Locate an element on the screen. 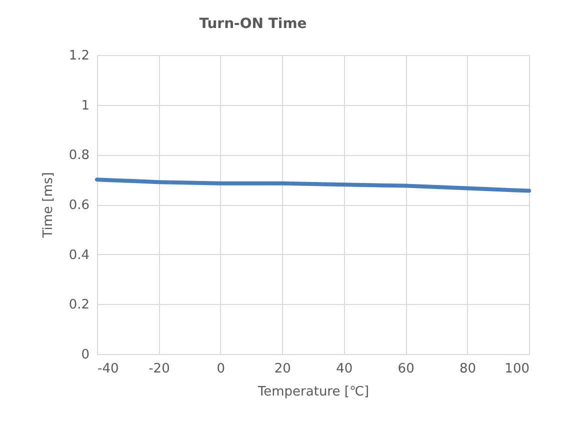 The height and width of the screenshot is (435, 561). y-tick-label: 0.6 is located at coordinates (79, 205).